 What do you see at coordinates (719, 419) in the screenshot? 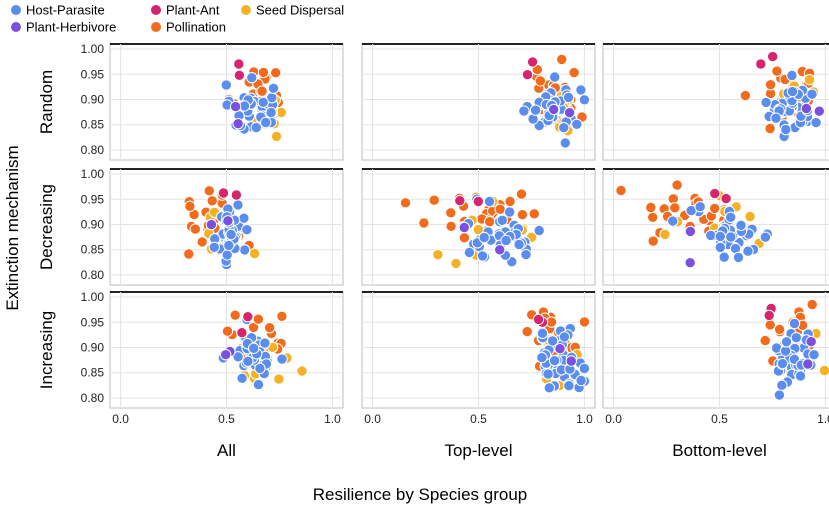
I see `x-tick-label: 0.5` at bounding box center [719, 419].